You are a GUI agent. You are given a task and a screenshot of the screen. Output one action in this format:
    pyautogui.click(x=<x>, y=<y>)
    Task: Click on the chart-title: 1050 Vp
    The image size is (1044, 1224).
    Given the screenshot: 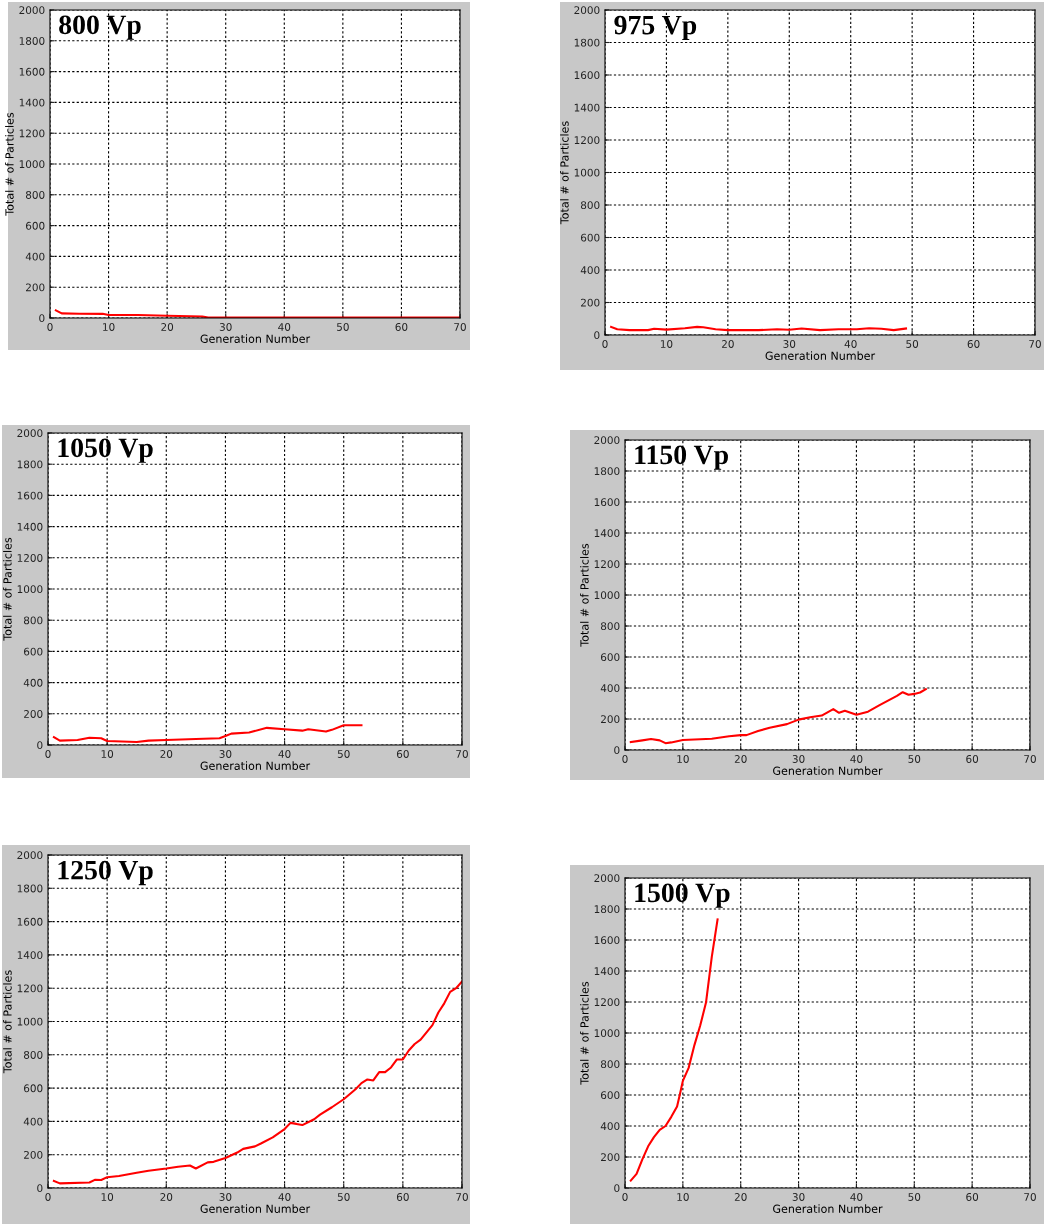 What is the action you would take?
    pyautogui.click(x=105, y=450)
    